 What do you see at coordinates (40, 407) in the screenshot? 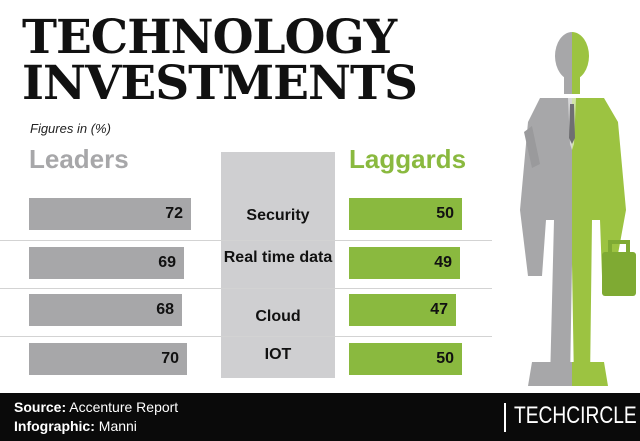
I see `source-label: Source:` at bounding box center [40, 407].